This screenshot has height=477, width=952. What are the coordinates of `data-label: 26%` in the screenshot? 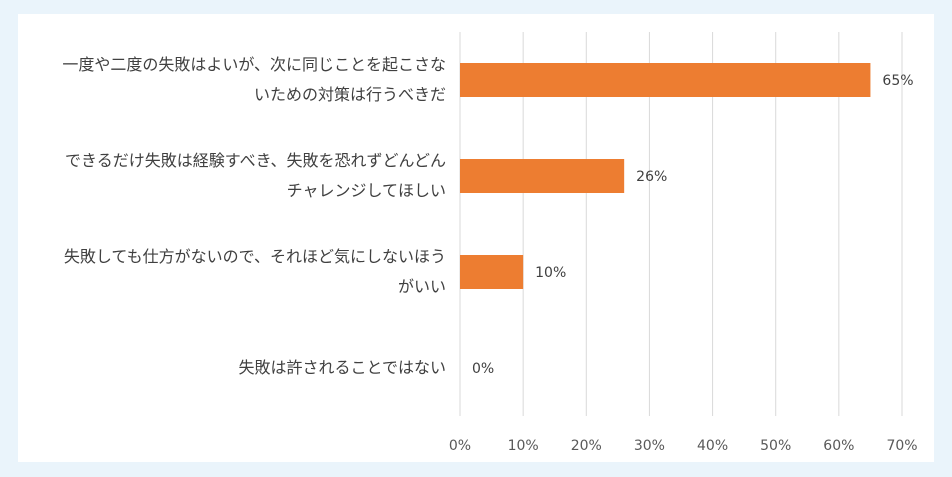 It's located at (651, 177).